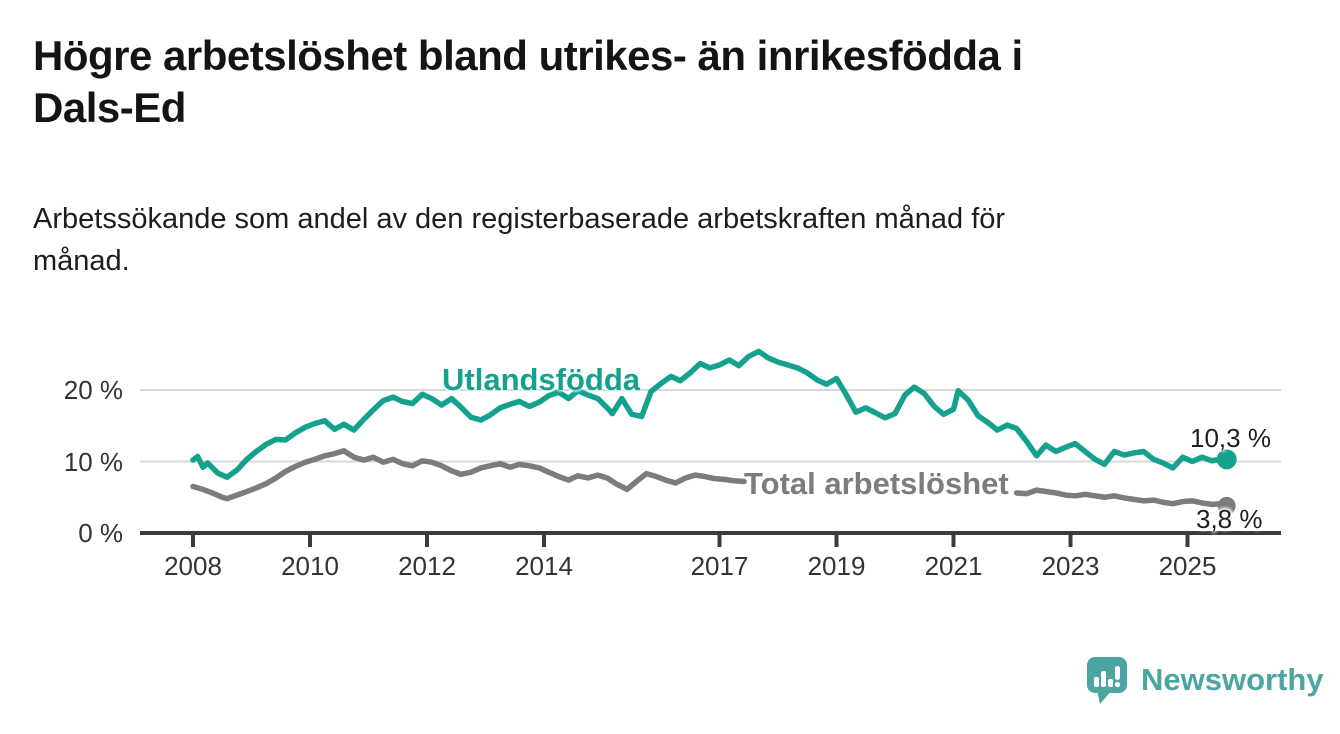 The image size is (1340, 734). I want to click on series-line-total-seg1, so click(468, 475).